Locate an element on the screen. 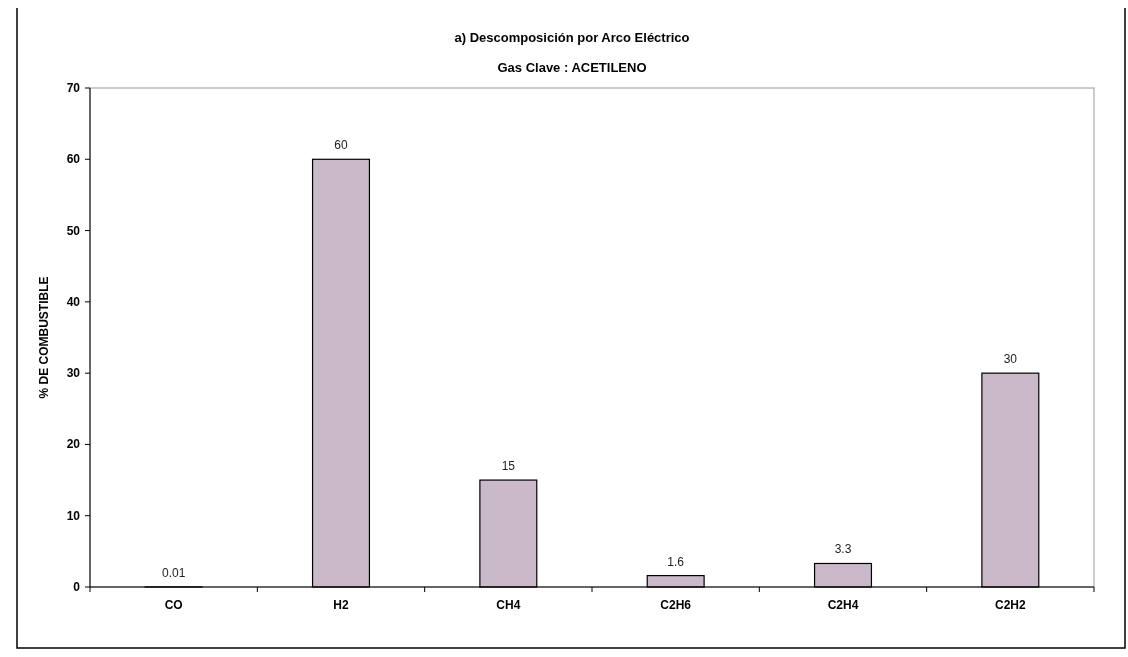 The height and width of the screenshot is (657, 1128). y-tick-label: 50 is located at coordinates (73, 230).